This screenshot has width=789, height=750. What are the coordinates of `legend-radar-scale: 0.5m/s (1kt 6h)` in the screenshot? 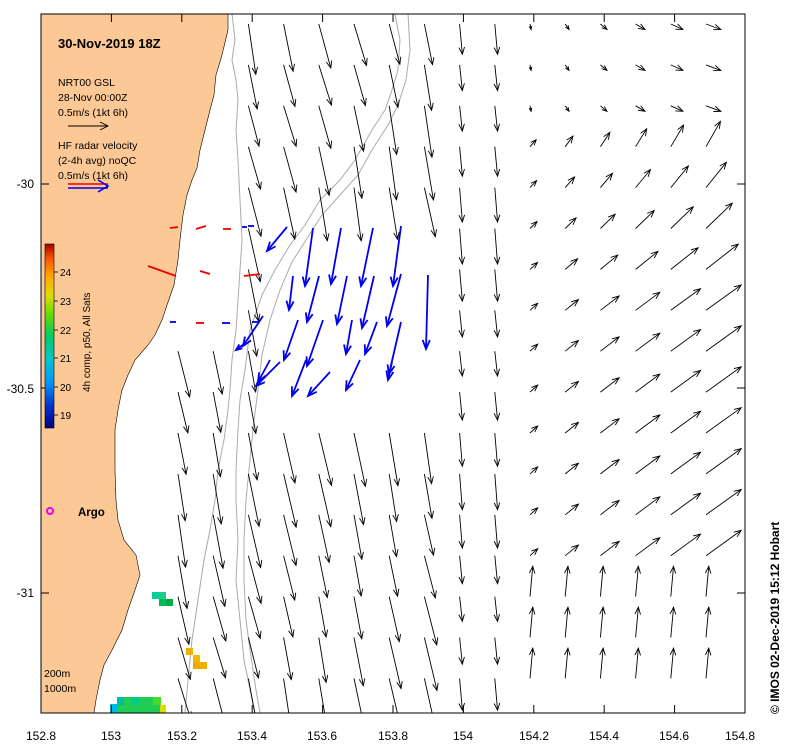 It's located at (93, 176).